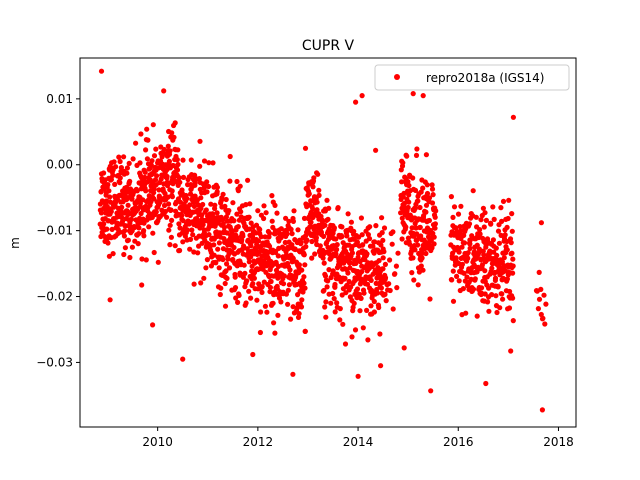  I want to click on legend-label: repro2018a (IGS14), so click(485, 78).